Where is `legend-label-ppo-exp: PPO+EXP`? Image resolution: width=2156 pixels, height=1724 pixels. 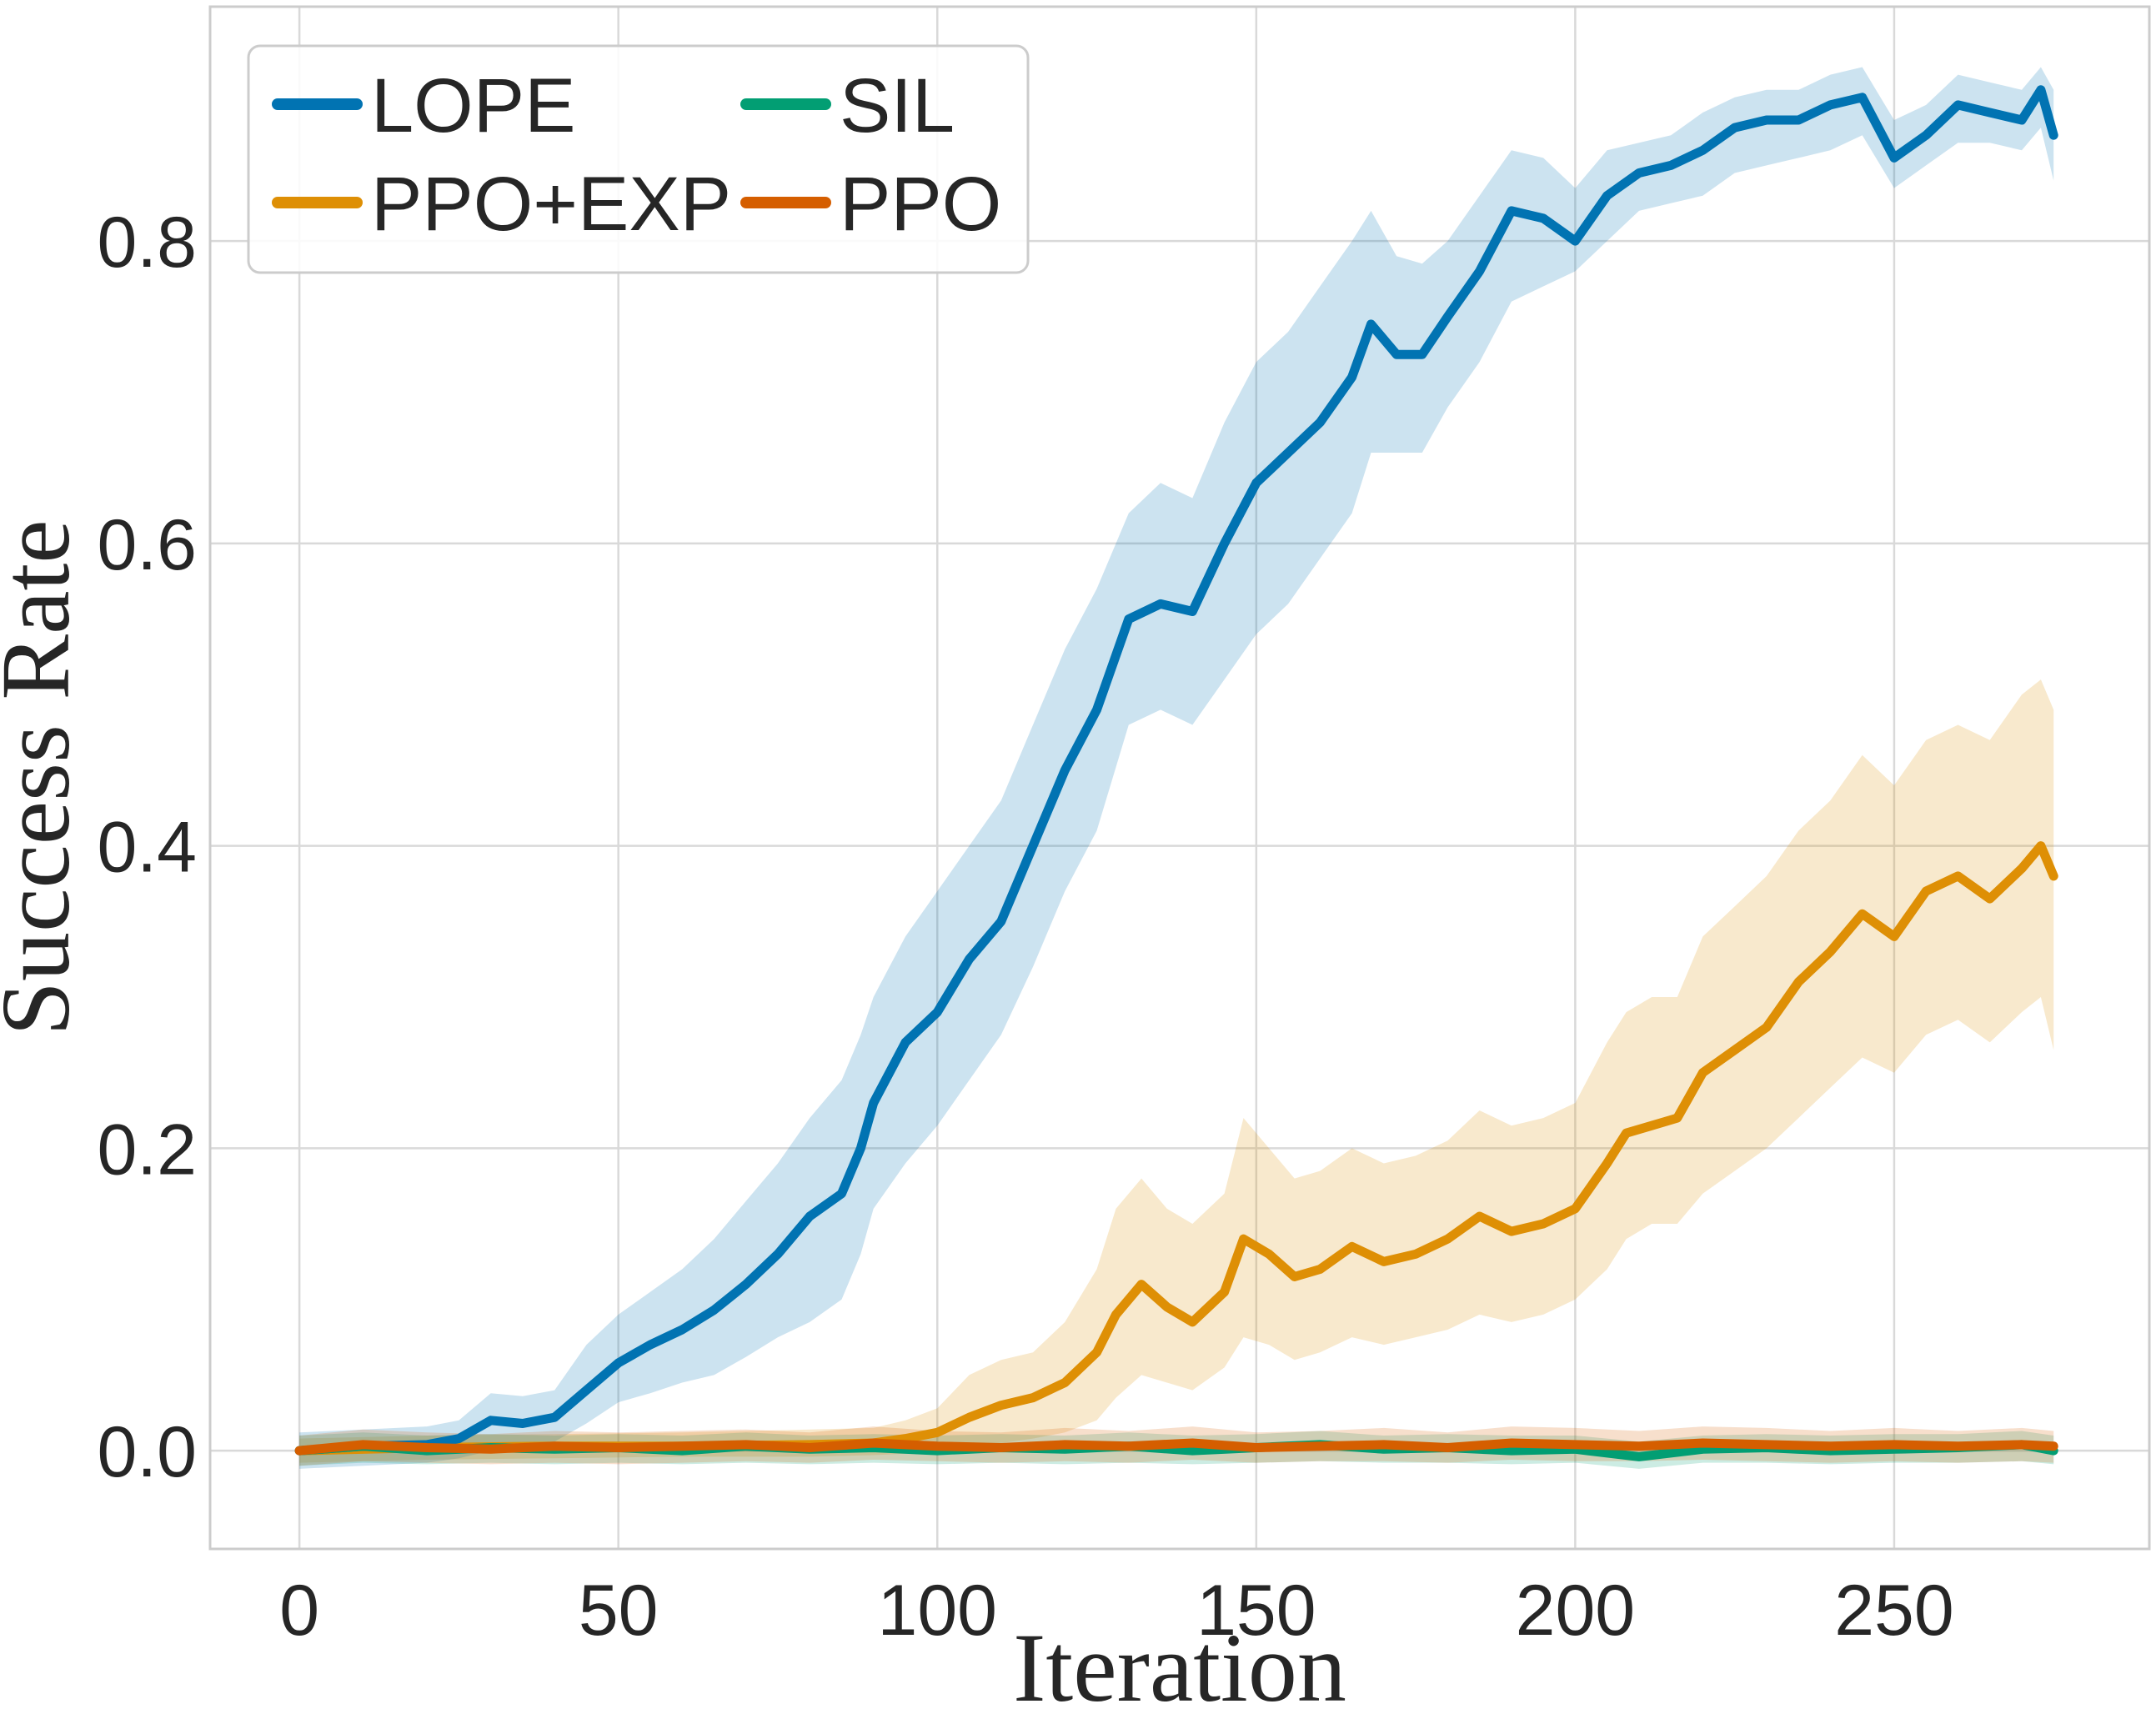 legend-label-ppo-exp: PPO+EXP is located at coordinates (551, 204).